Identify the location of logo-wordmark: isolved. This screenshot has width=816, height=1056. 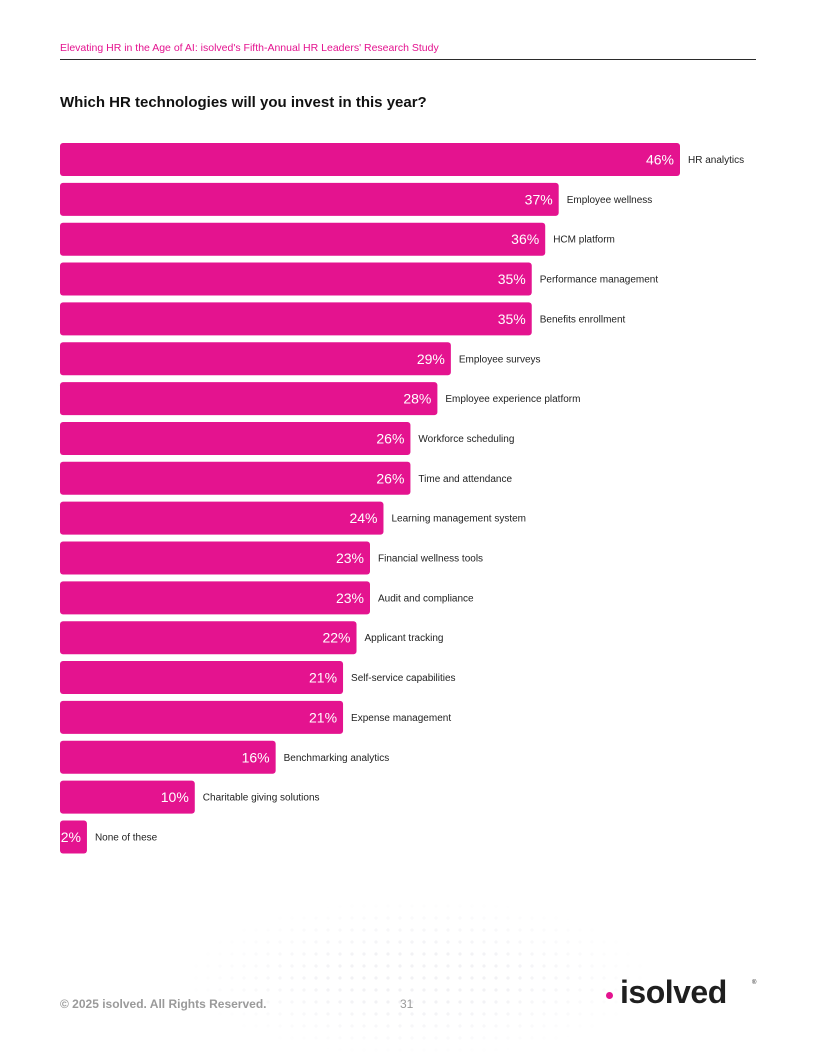
(673, 992).